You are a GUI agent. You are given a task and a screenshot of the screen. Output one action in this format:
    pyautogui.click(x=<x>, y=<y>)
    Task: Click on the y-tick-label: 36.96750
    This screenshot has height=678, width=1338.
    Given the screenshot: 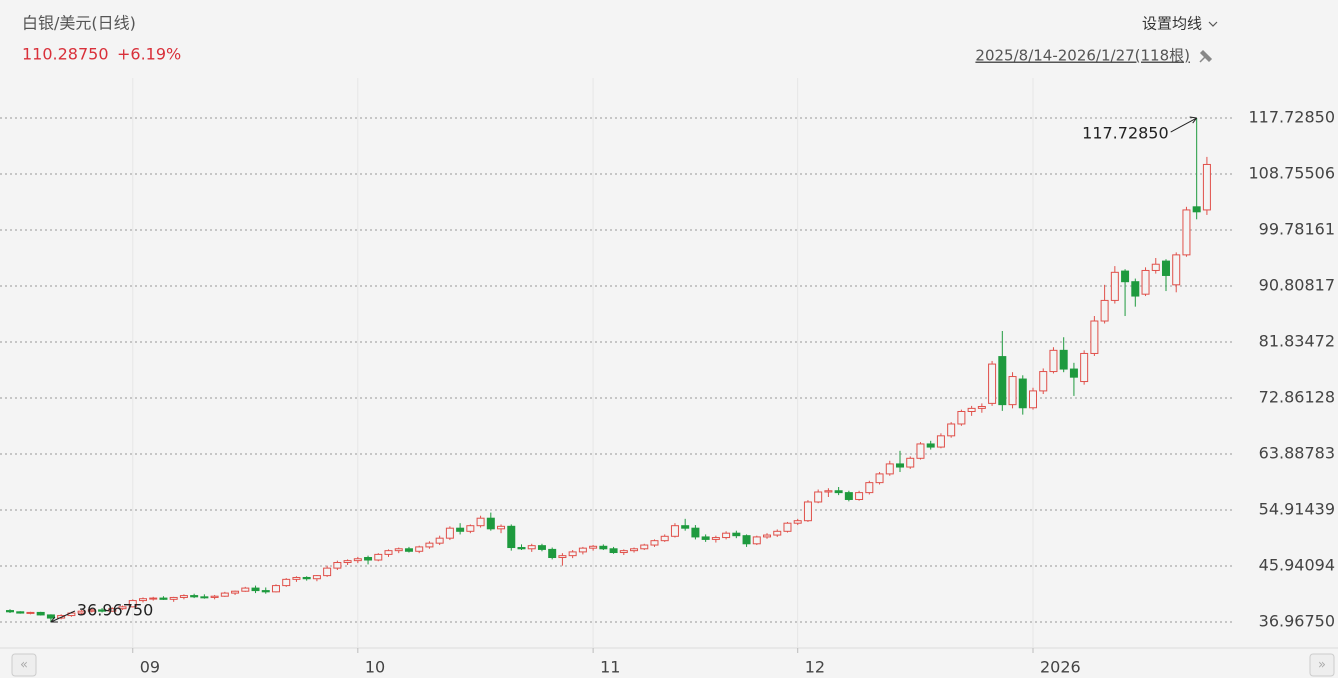 What is the action you would take?
    pyautogui.click(x=1297, y=620)
    